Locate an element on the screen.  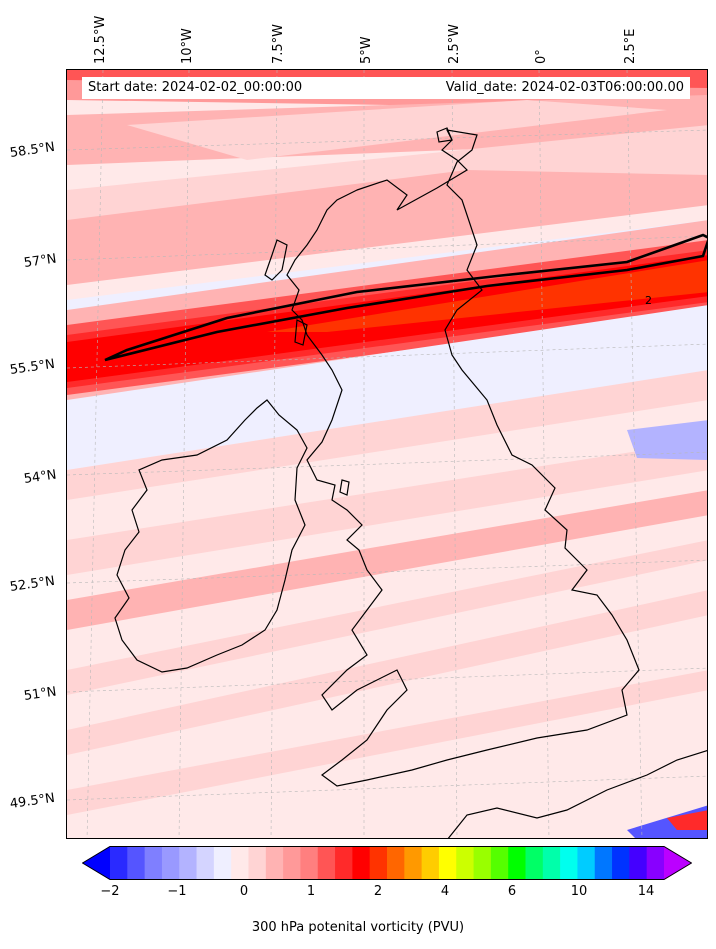
colorbar-tick-4: 2 is located at coordinates (378, 891).